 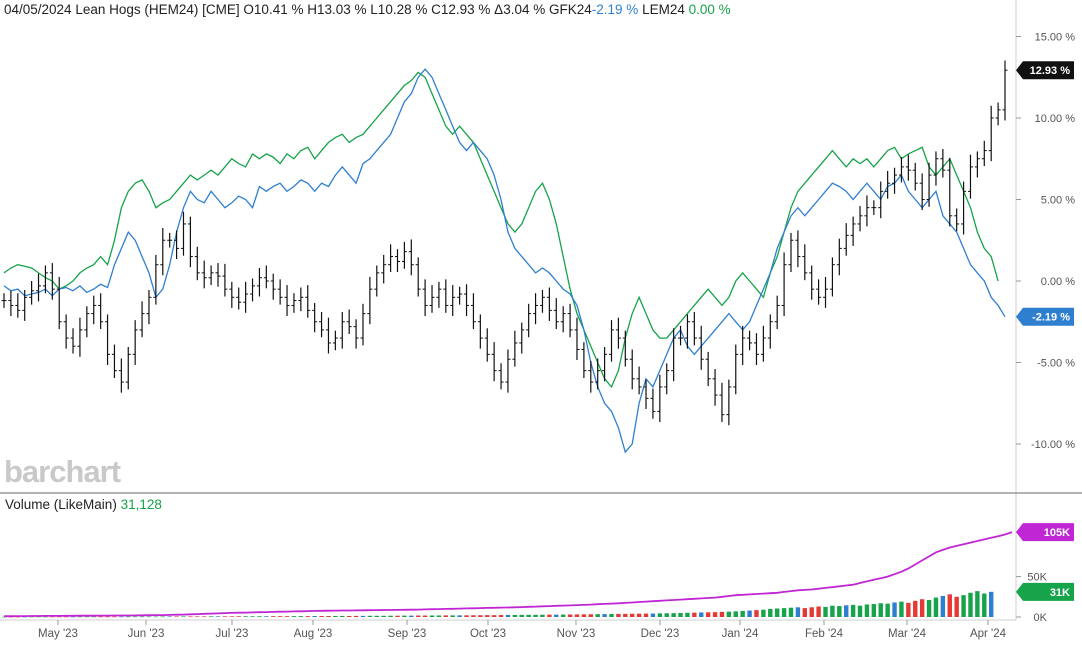 What do you see at coordinates (146, 634) in the screenshot?
I see `x-tick-label: Jun '23` at bounding box center [146, 634].